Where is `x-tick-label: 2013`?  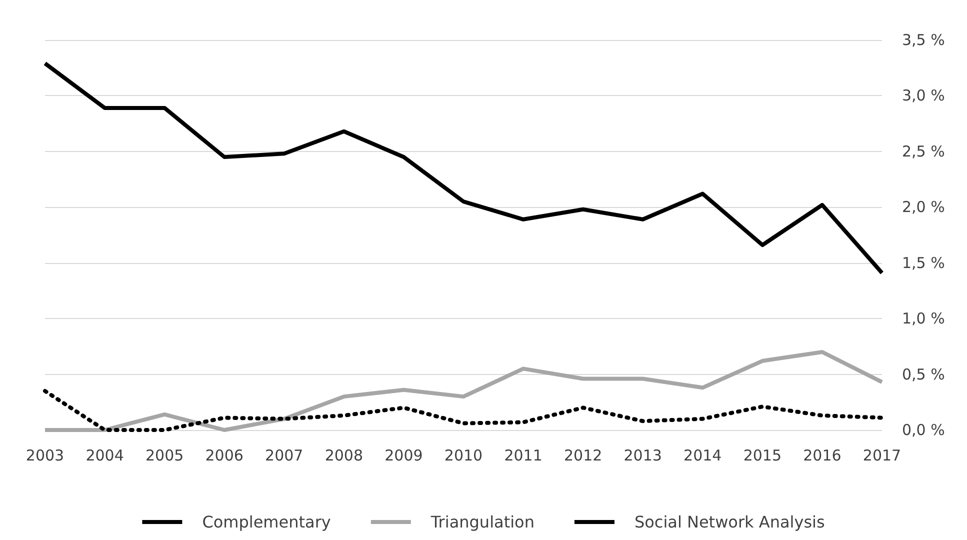
x-tick-label: 2013 is located at coordinates (643, 455).